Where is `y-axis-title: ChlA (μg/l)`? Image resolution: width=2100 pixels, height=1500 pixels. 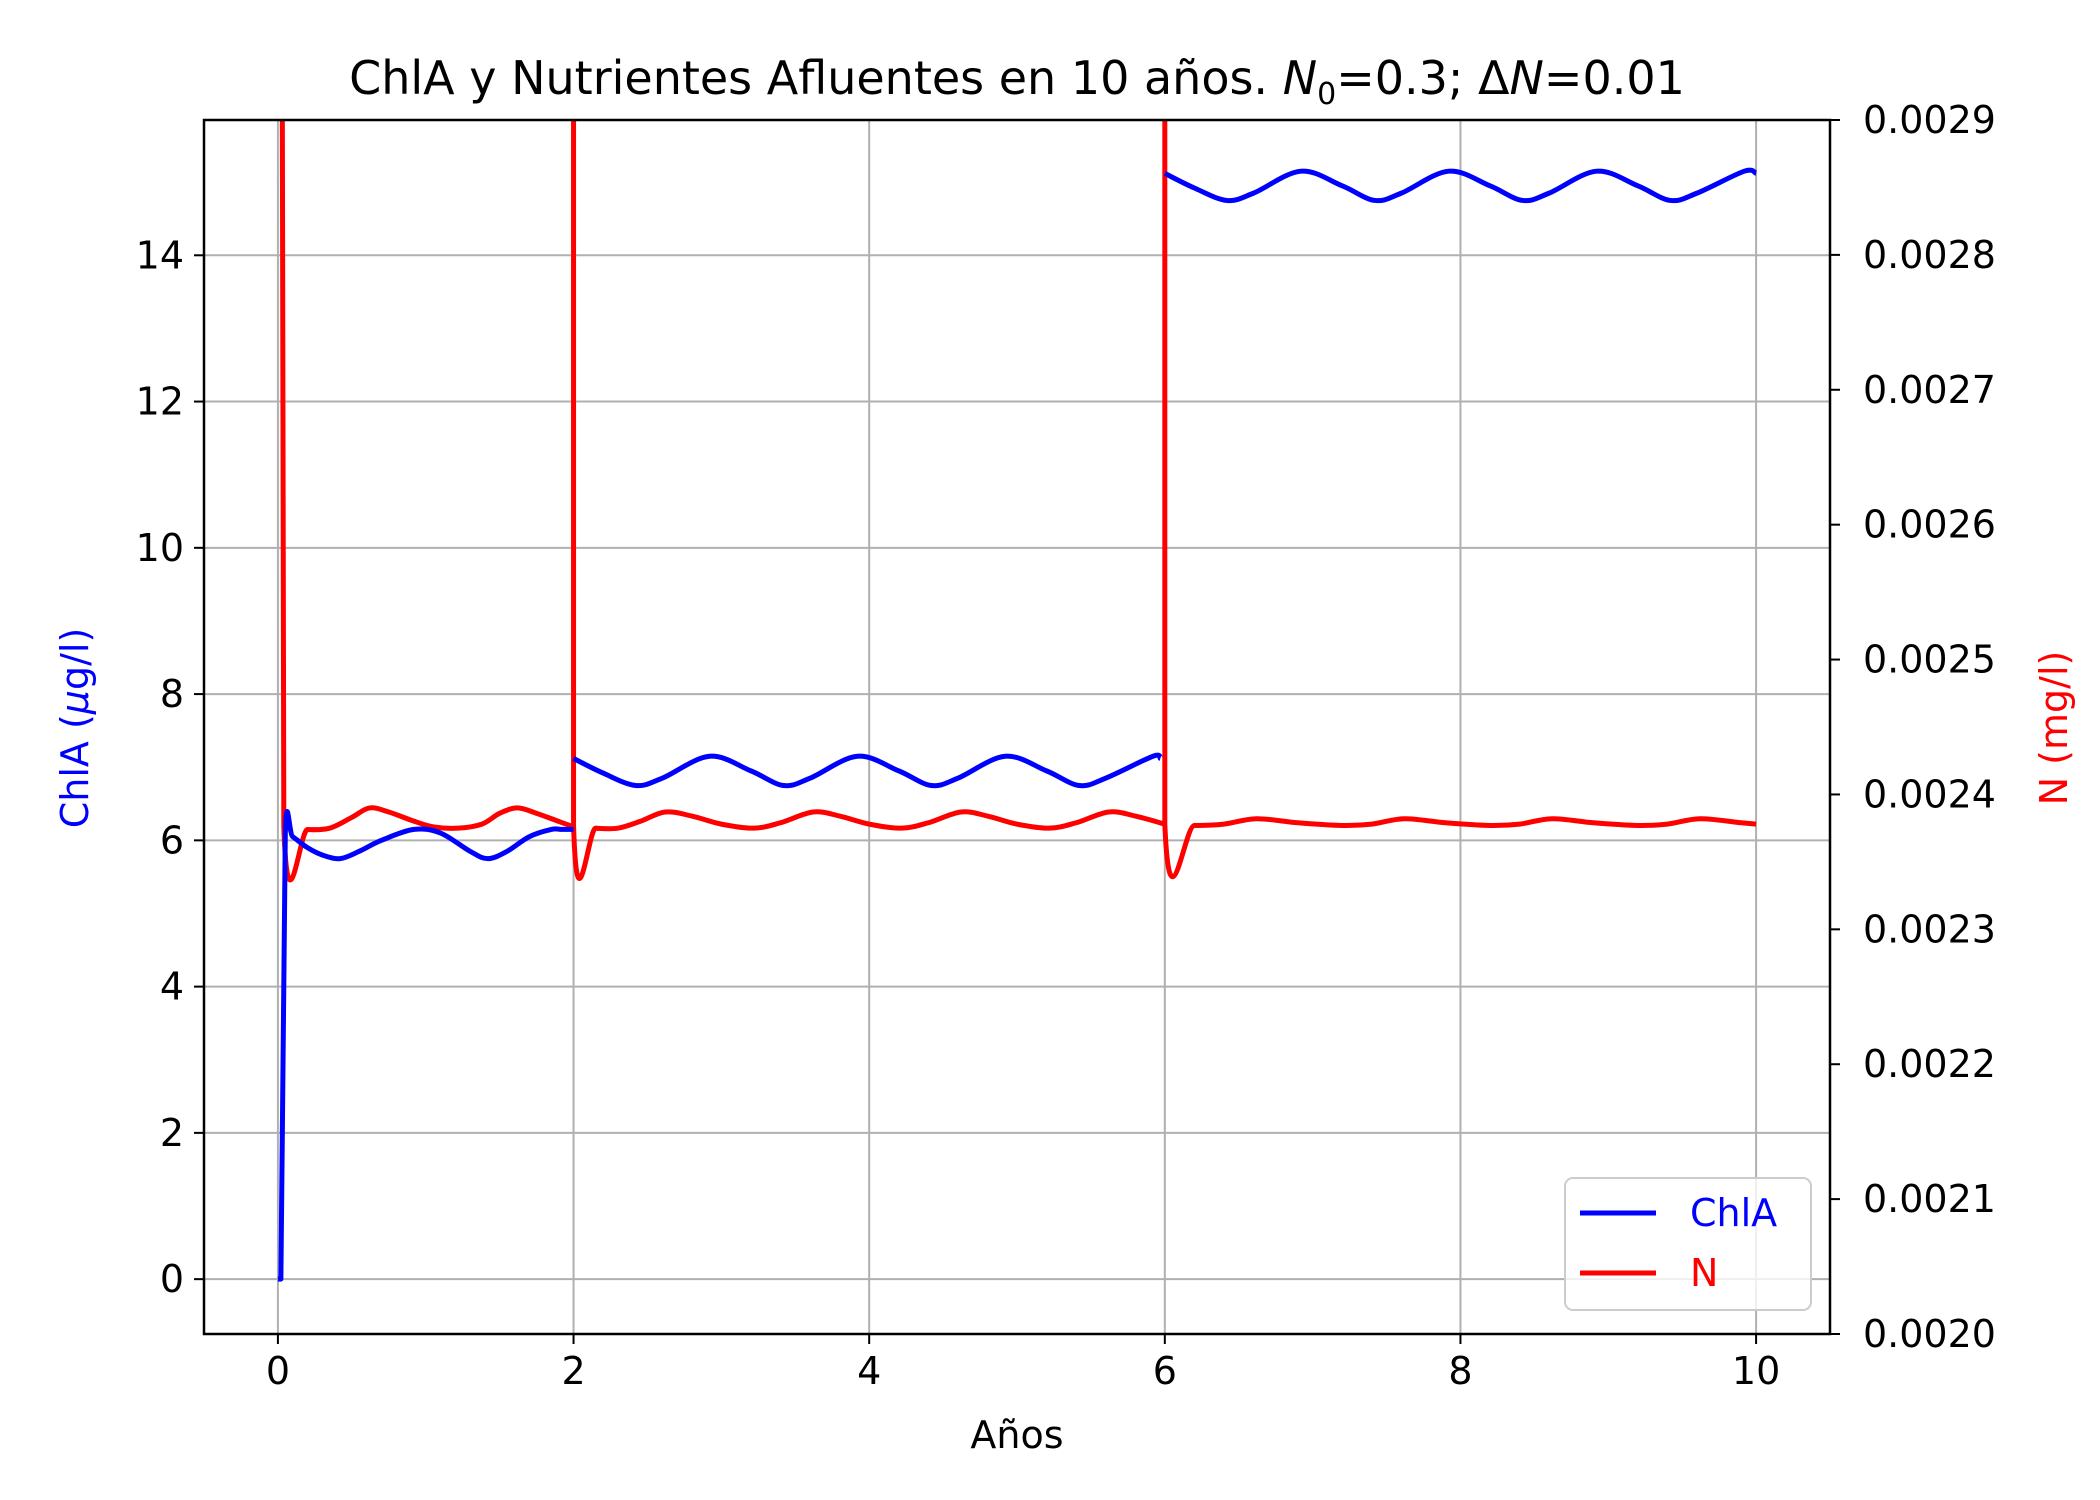 y-axis-title: ChlA (μg/l) is located at coordinates (75, 728).